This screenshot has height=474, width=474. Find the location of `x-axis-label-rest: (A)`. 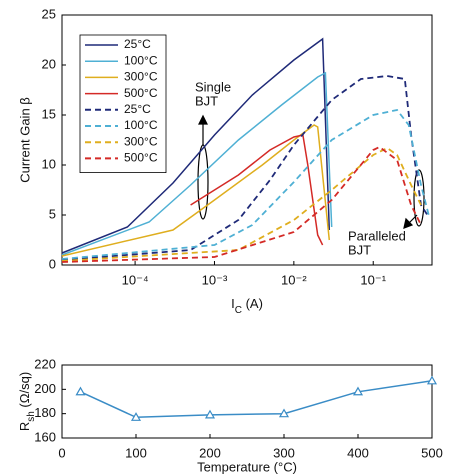

x-axis-label-rest: (A) is located at coordinates (252, 303).